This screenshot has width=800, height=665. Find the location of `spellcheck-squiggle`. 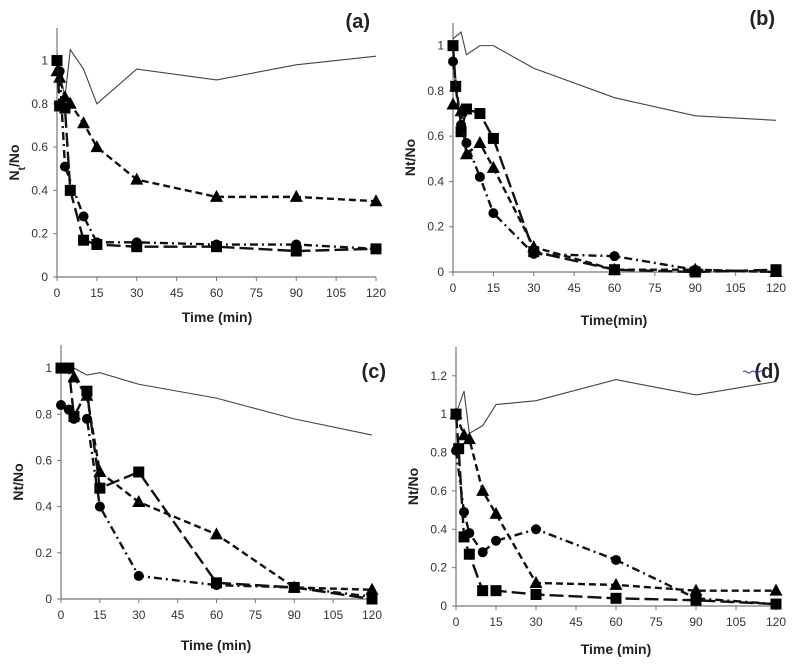

spellcheck-squiggle is located at coordinates (753, 372).